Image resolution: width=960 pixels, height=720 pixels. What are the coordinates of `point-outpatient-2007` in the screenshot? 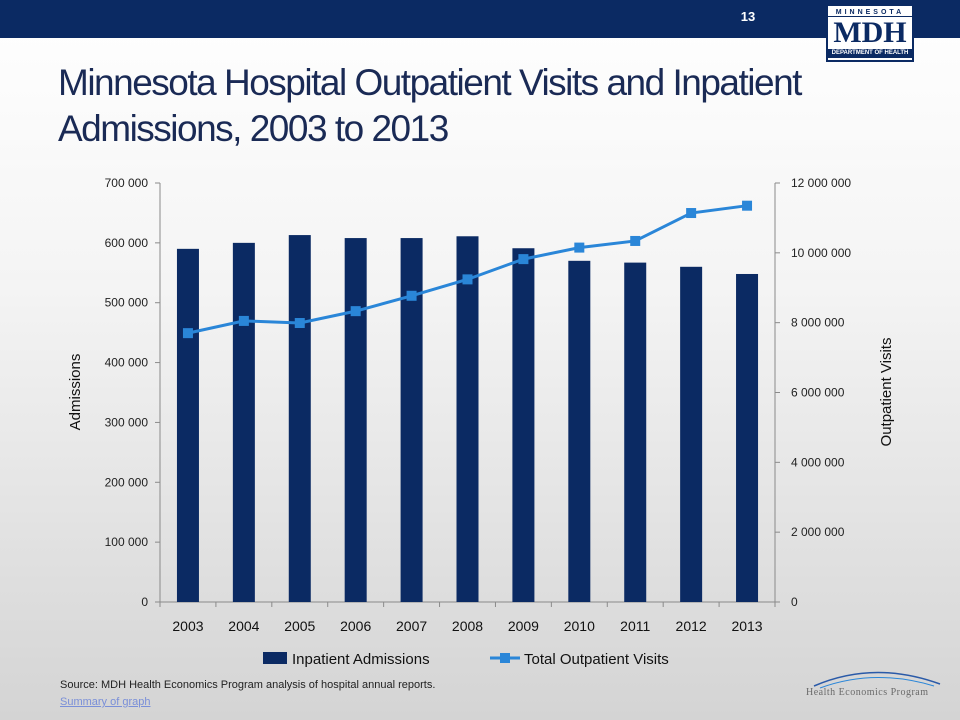 It's located at (411, 295).